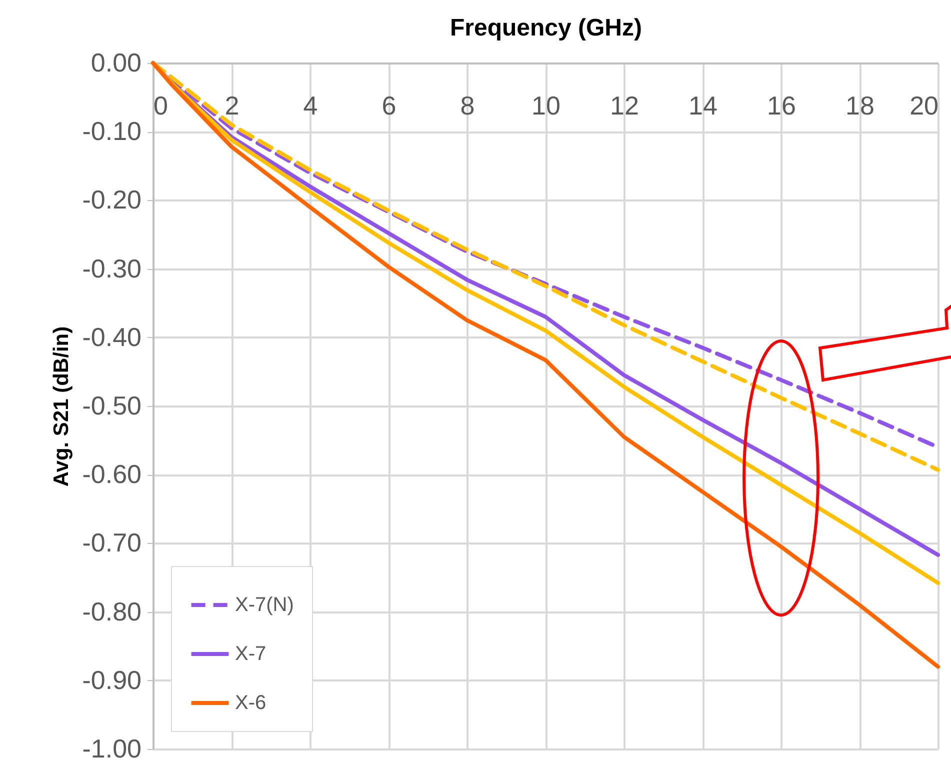  What do you see at coordinates (860, 105) in the screenshot?
I see `x-tick-label: 18` at bounding box center [860, 105].